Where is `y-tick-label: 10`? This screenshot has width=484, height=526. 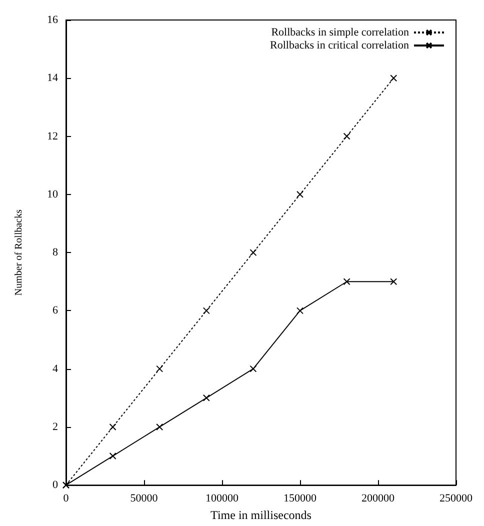
y-tick-label: 10 is located at coordinates (52, 194).